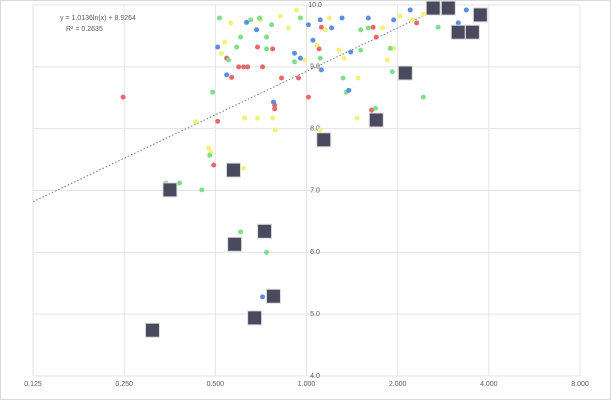 Image resolution: width=611 pixels, height=400 pixels. What do you see at coordinates (84, 29) in the screenshot?
I see `trend-r2: R² = 0.2635` at bounding box center [84, 29].